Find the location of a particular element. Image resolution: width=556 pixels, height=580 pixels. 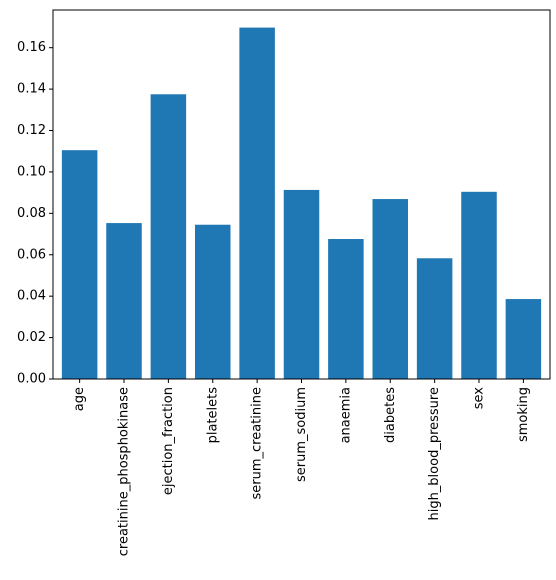

x-tick-label-anaemia: anaemia is located at coordinates (345, 415).